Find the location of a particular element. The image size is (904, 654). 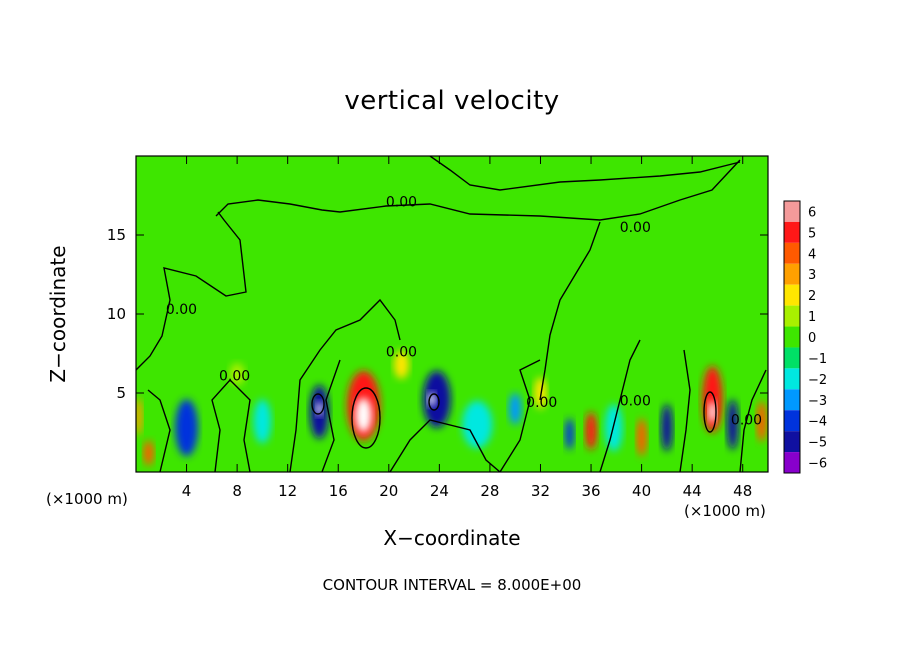

colorbar-label: −1 is located at coordinates (817, 359).